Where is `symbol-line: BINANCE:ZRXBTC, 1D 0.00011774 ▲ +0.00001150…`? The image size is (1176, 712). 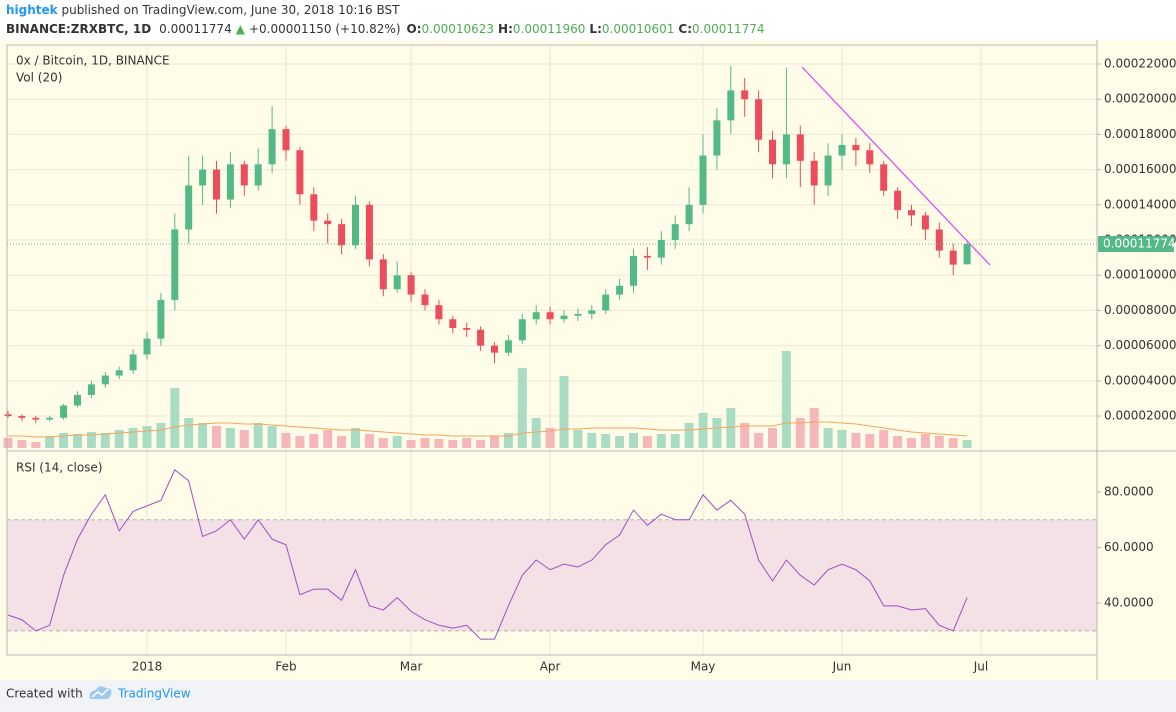
symbol-line: BINANCE:ZRXBTC, 1D 0.00011774 ▲ +0.00001150… is located at coordinates (385, 29).